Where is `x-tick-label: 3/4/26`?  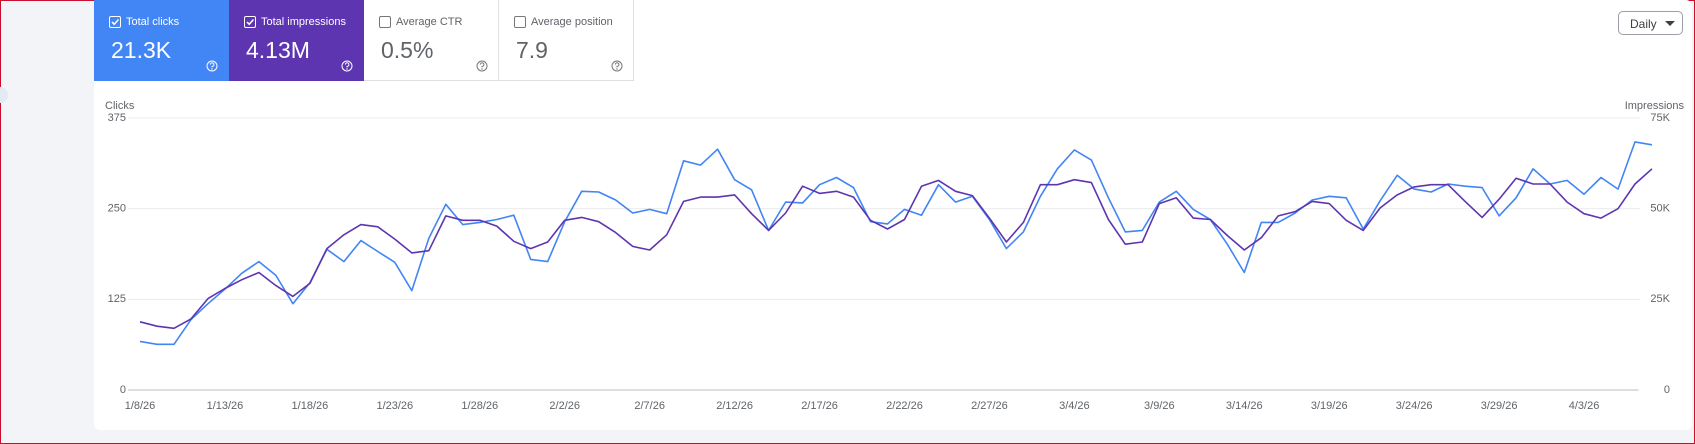 x-tick-label: 3/4/26 is located at coordinates (1074, 406).